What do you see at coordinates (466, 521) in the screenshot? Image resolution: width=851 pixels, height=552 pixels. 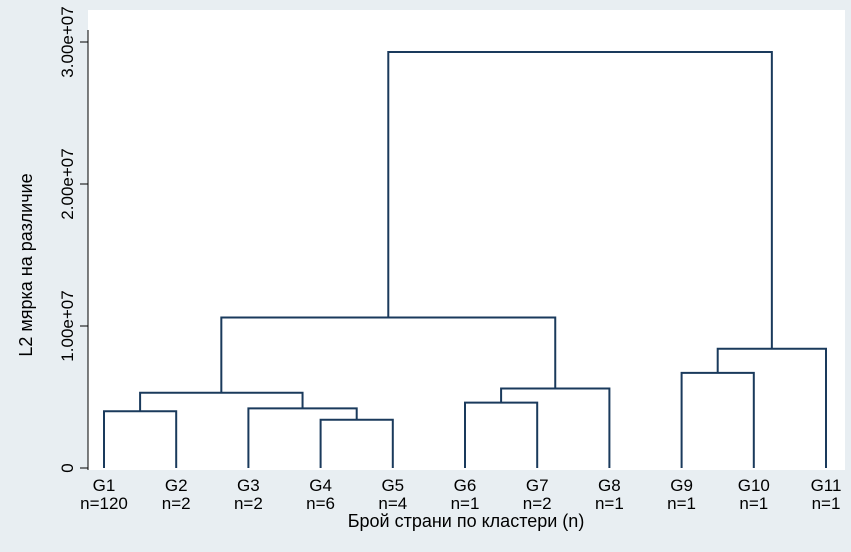 I see `x-axis-title: Брой страни по кластери (n)` at bounding box center [466, 521].